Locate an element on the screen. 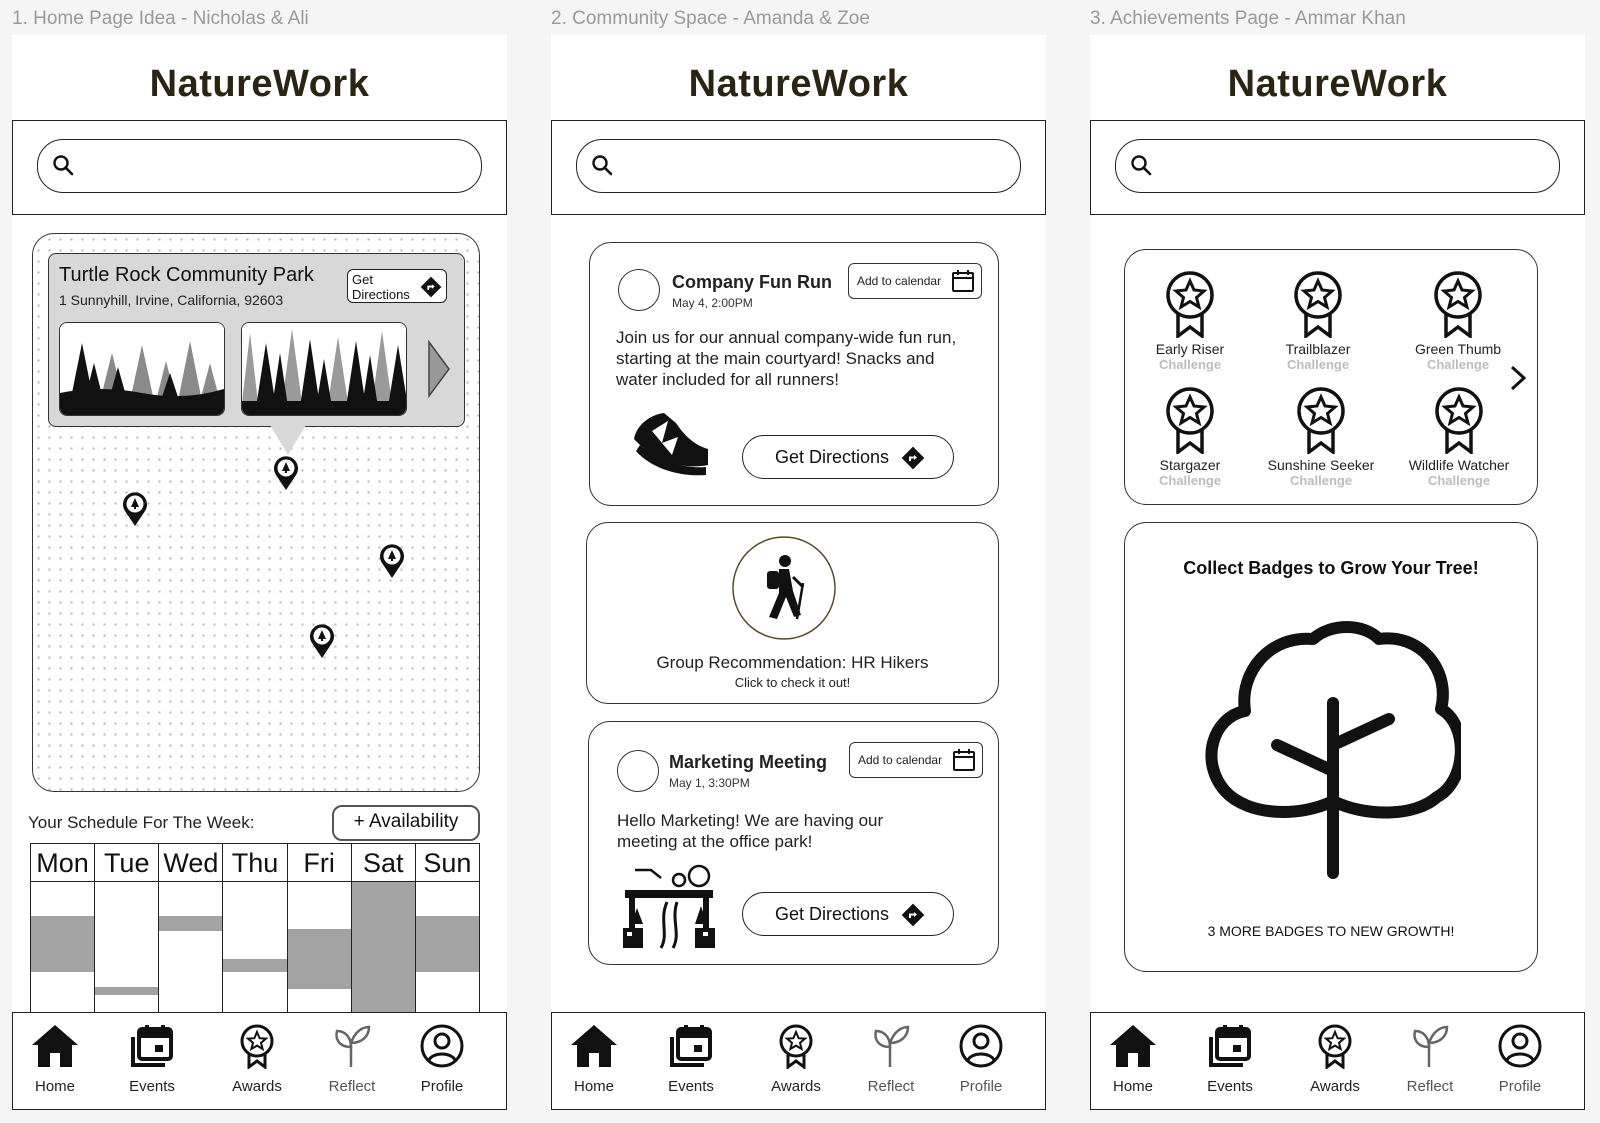  profile-icon is located at coordinates (981, 1046).